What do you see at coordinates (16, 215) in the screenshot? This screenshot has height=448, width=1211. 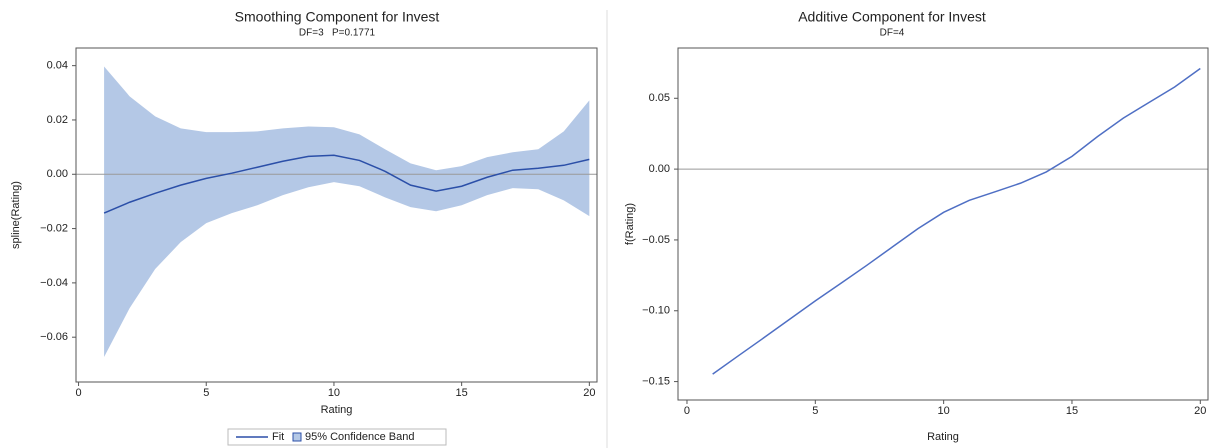 I see `y-axis-label: spline(Rating)` at bounding box center [16, 215].